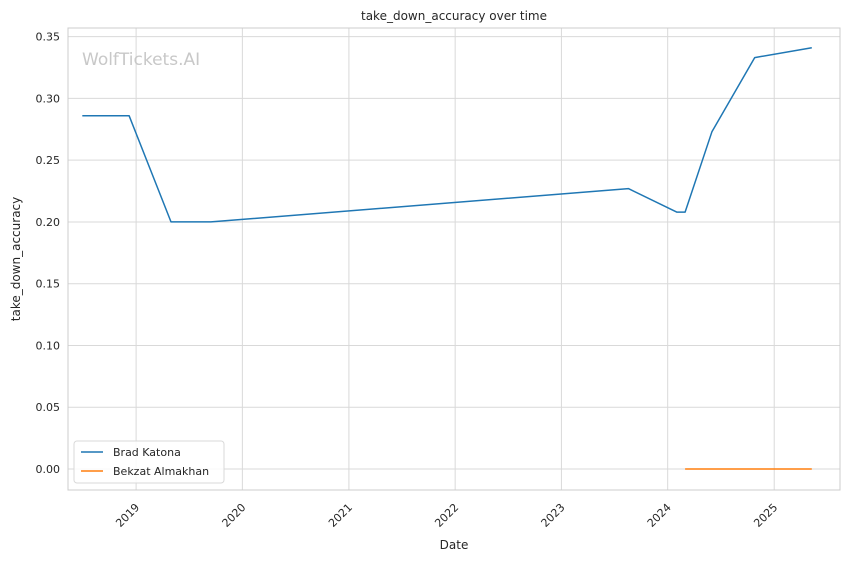  What do you see at coordinates (48, 407) in the screenshot?
I see `y-tick-label: 0.05` at bounding box center [48, 407].